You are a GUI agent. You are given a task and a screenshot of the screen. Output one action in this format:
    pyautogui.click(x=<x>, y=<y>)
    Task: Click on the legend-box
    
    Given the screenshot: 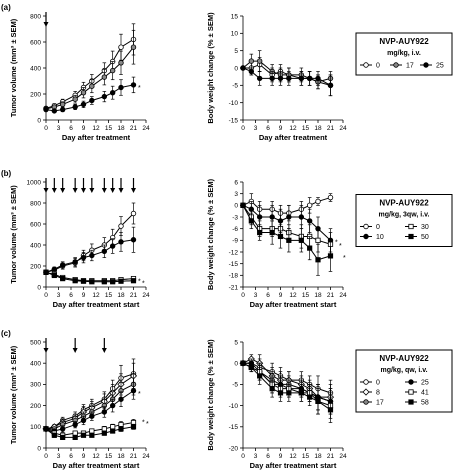 What is the action you would take?
    pyautogui.click(x=404, y=220)
    